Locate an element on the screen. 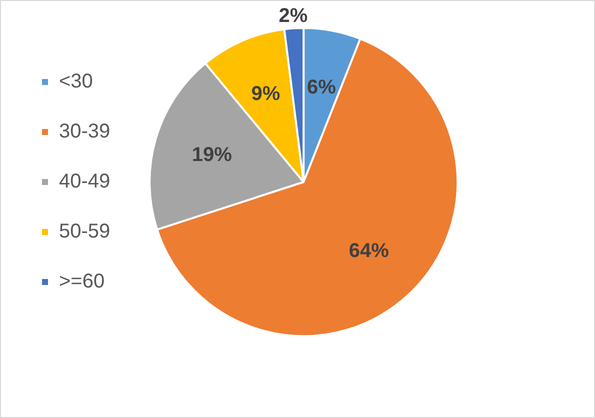 The width and height of the screenshot is (595, 418). data-label: 64% is located at coordinates (369, 251).